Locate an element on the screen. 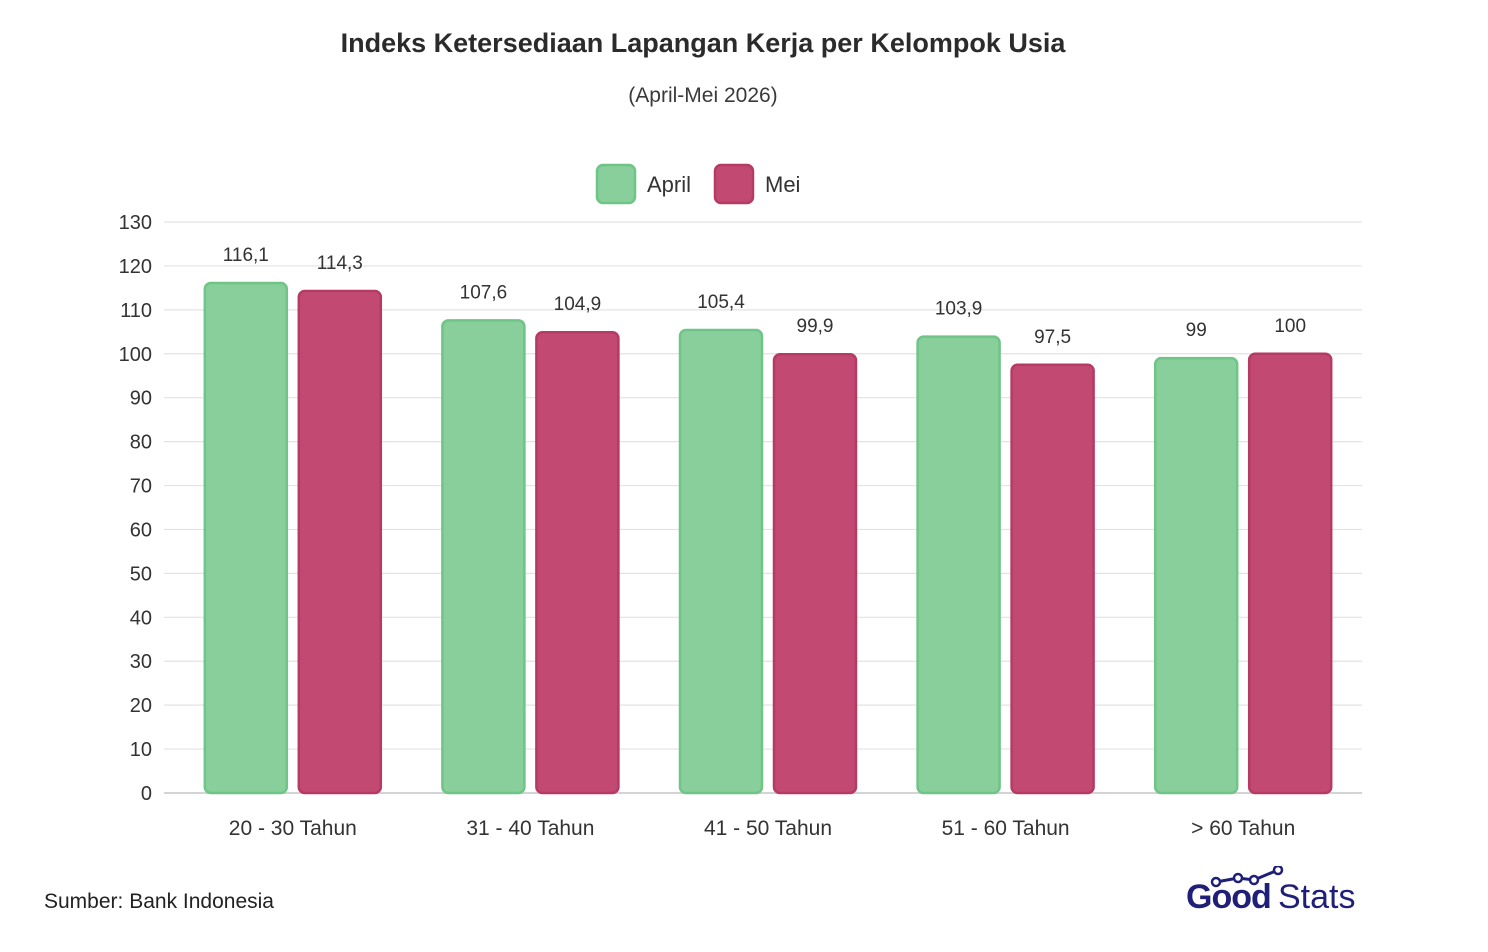 Image resolution: width=1488 pixels, height=952 pixels. y-tick-label: 110 is located at coordinates (136, 311).